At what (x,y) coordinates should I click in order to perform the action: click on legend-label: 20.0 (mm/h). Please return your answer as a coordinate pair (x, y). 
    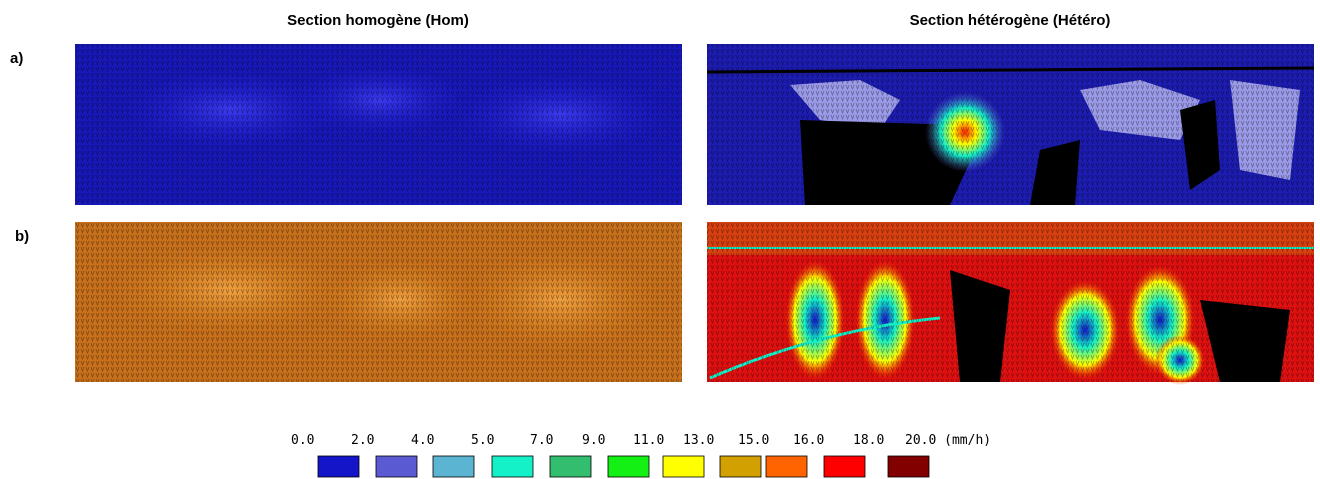
    Looking at the image, I should click on (948, 440).